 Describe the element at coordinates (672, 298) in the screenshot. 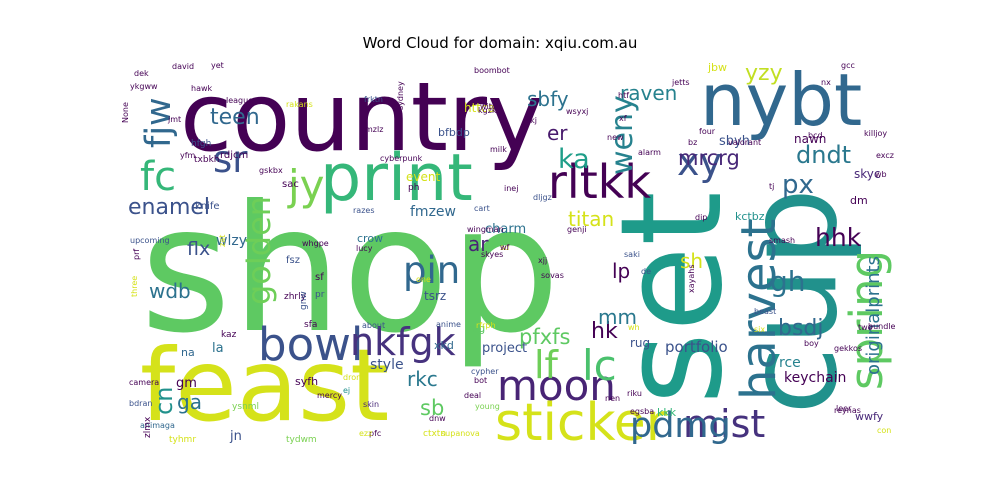

I see `word-set: set` at that location.